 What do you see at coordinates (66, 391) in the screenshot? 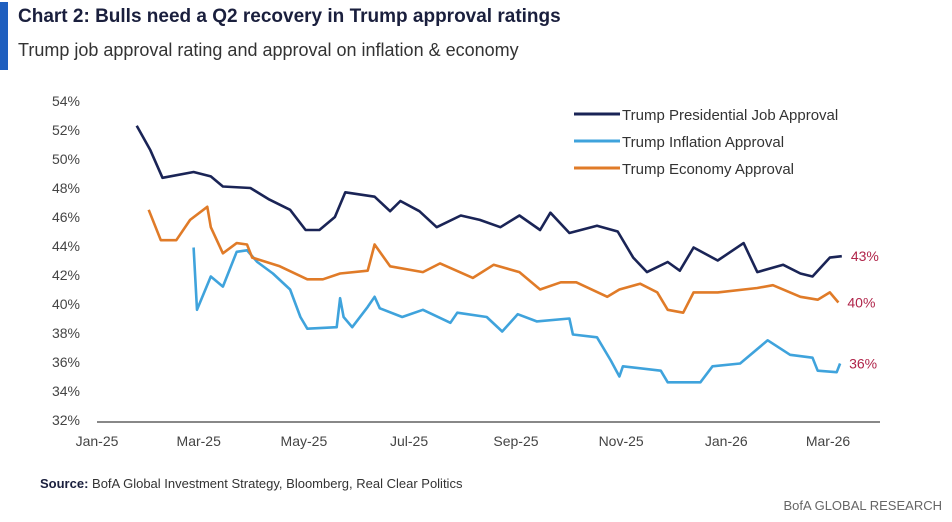
I see `y-tick-label: 34%` at bounding box center [66, 391].